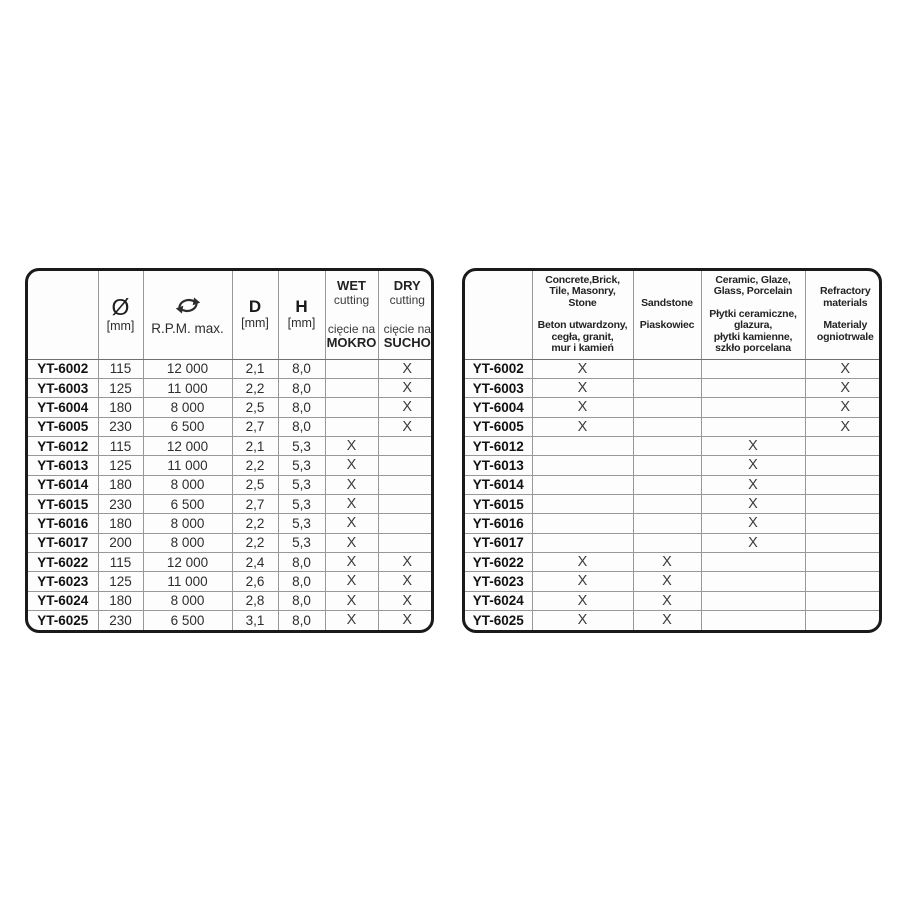  What do you see at coordinates (120, 368) in the screenshot?
I see `cell-diameter: 115` at bounding box center [120, 368].